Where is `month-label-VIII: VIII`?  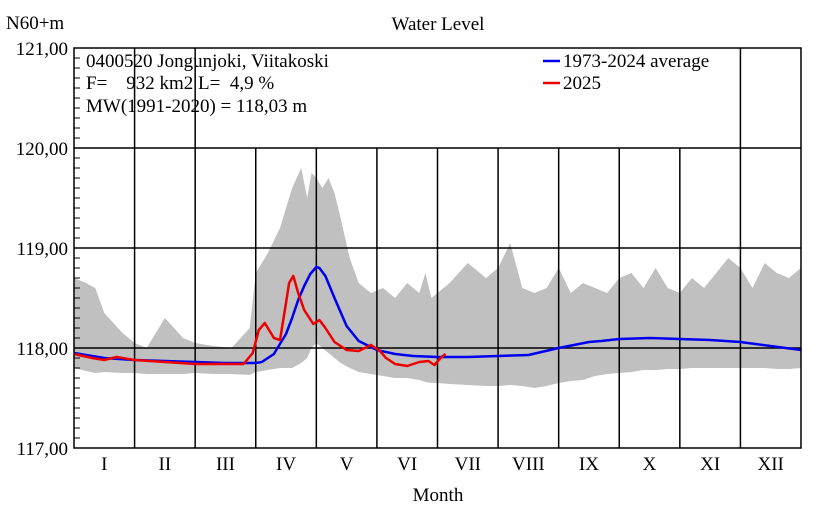
month-label-VIII: VIII is located at coordinates (528, 464).